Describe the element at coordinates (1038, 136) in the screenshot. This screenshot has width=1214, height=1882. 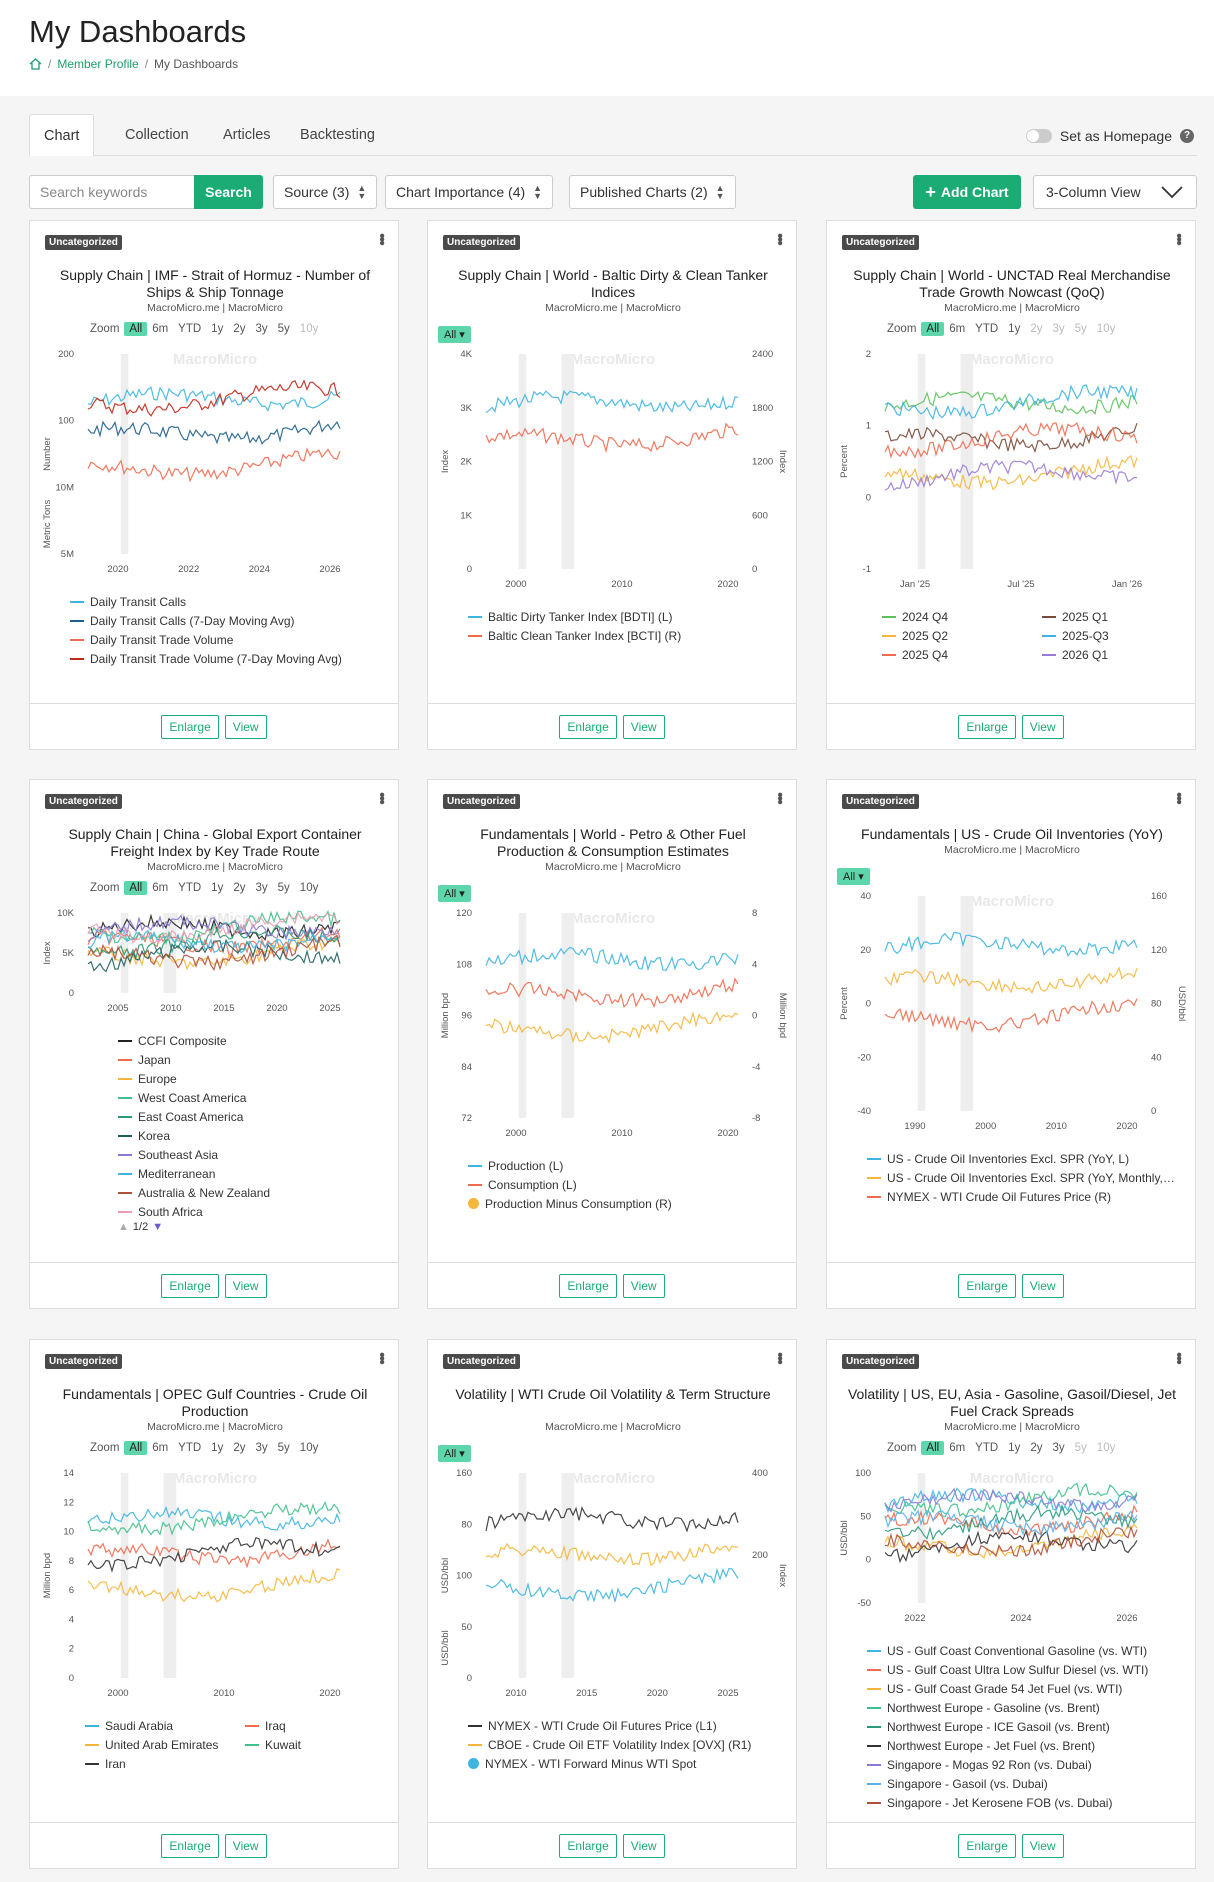
I see `homepage-switch` at that location.